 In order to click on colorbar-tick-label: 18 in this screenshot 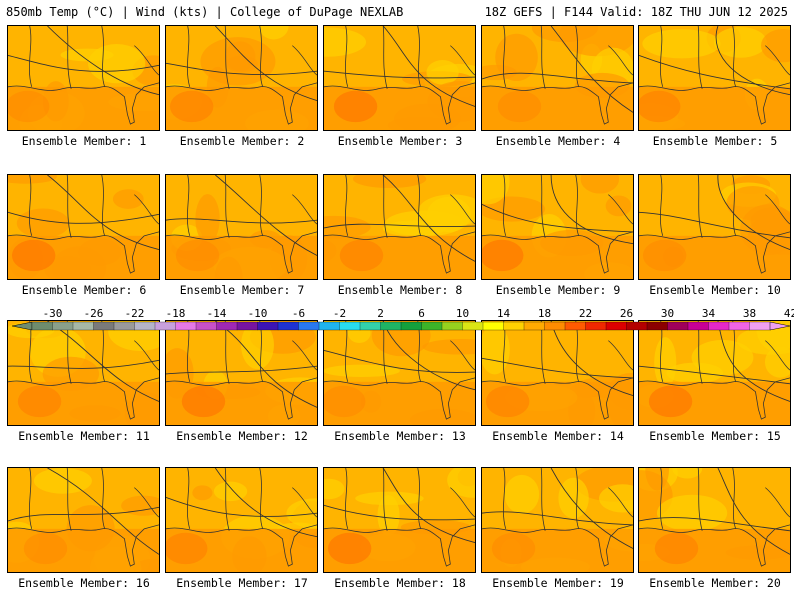, I will do `click(544, 313)`.